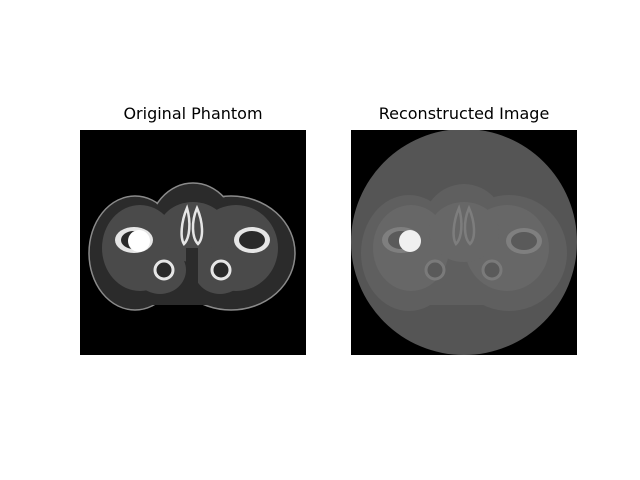 The image size is (640, 480). What do you see at coordinates (193, 113) in the screenshot?
I see `original-phantom-title: Original Phantom` at bounding box center [193, 113].